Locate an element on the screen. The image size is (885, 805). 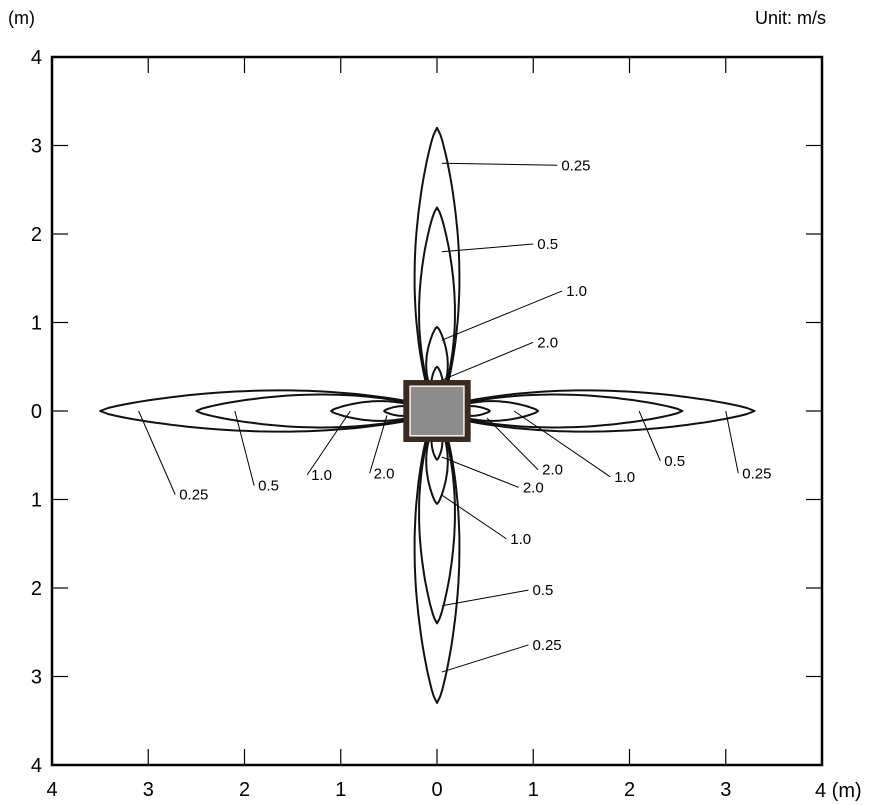
contour-1.0-north is located at coordinates (437, 360).